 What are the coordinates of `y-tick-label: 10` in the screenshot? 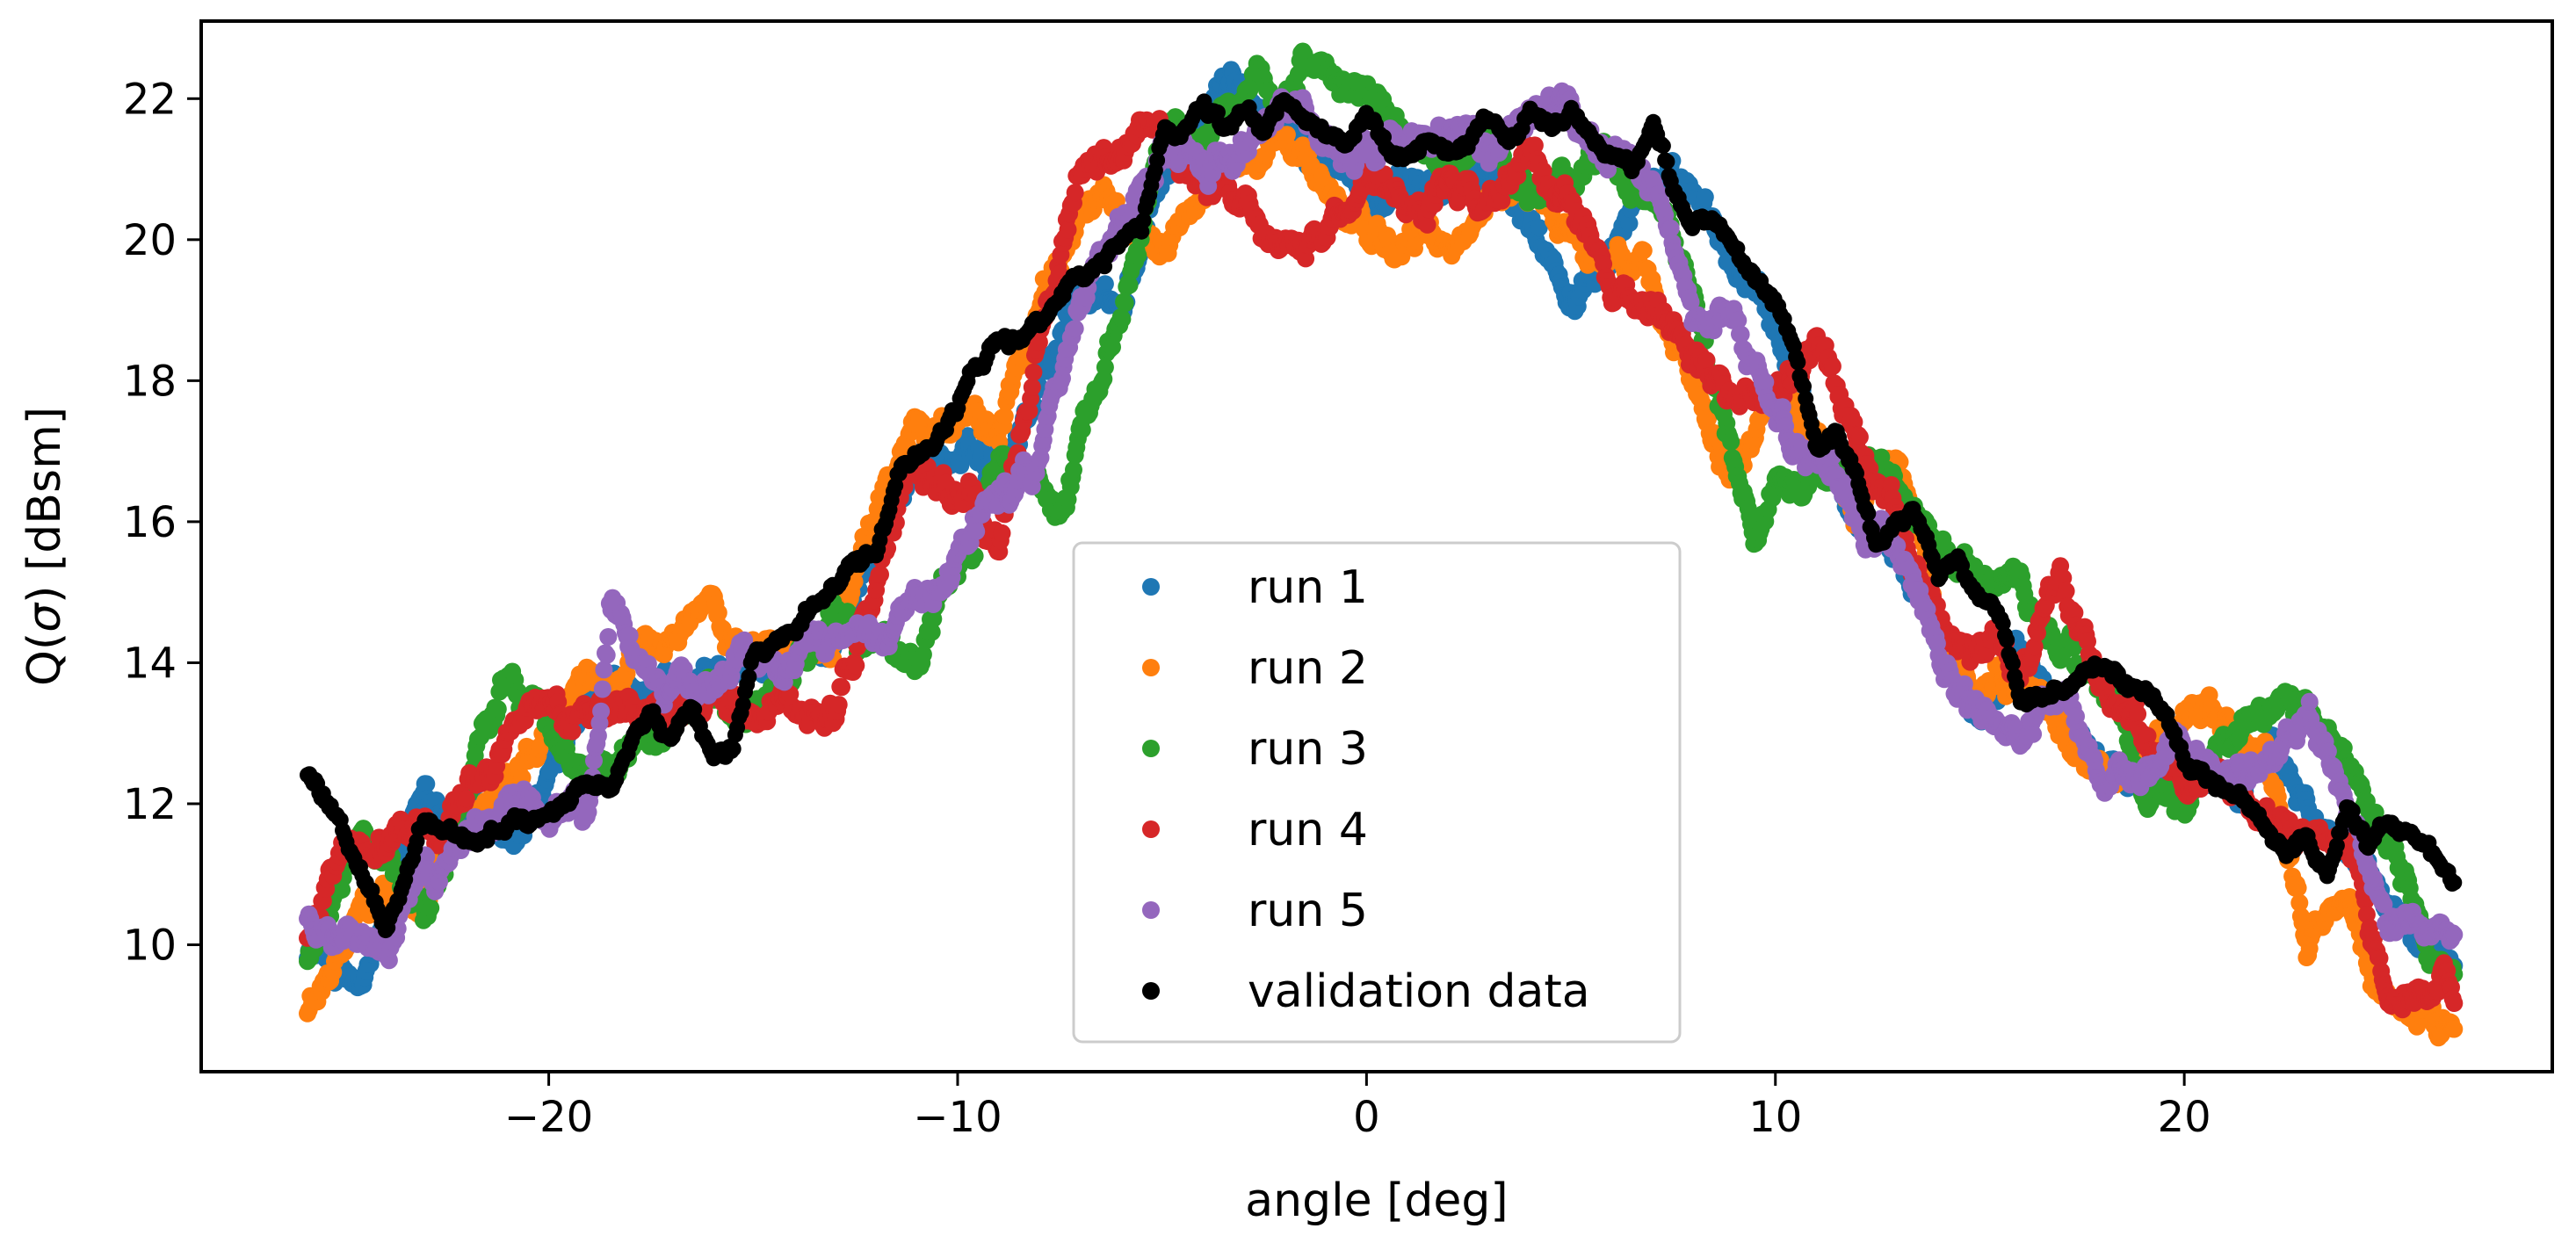 It's located at (150, 946).